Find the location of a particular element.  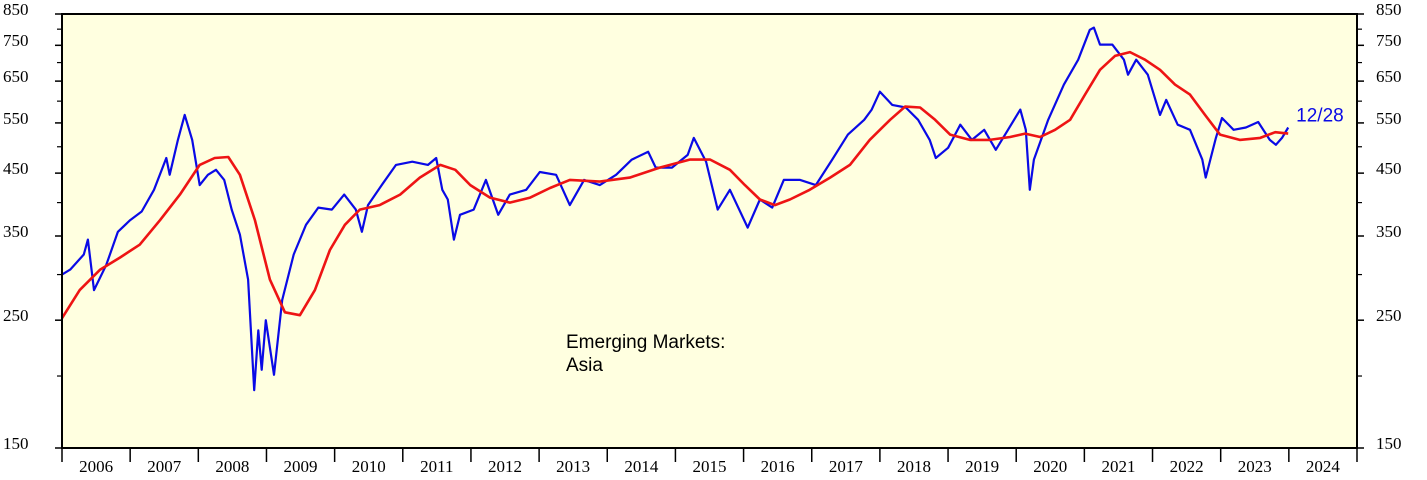

x-tick-label: 2020 is located at coordinates (1050, 466).